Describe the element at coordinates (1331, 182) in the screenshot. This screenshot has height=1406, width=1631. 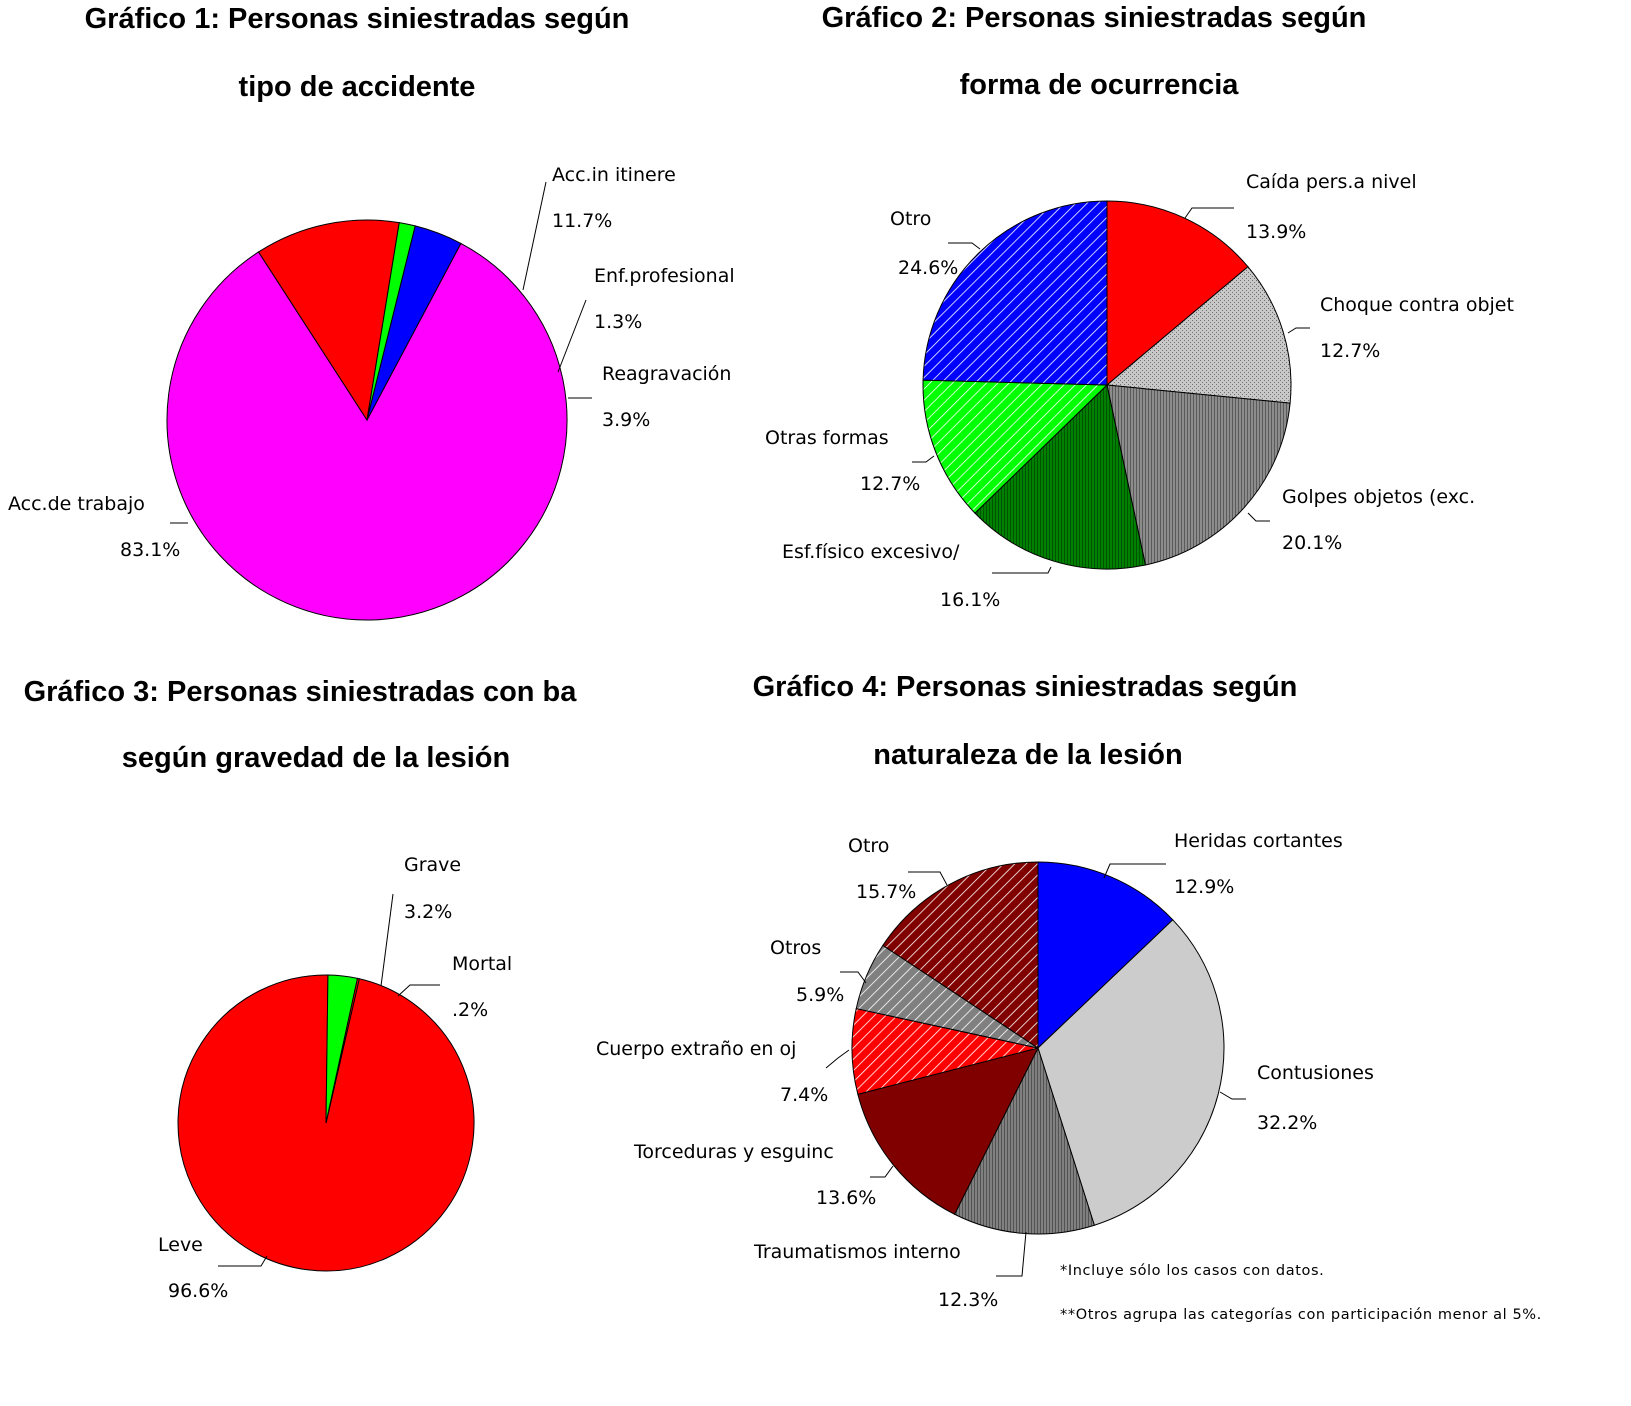
I see `chart2-label-caida-pers-a-nivel: Caída pers.a nivel` at that location.